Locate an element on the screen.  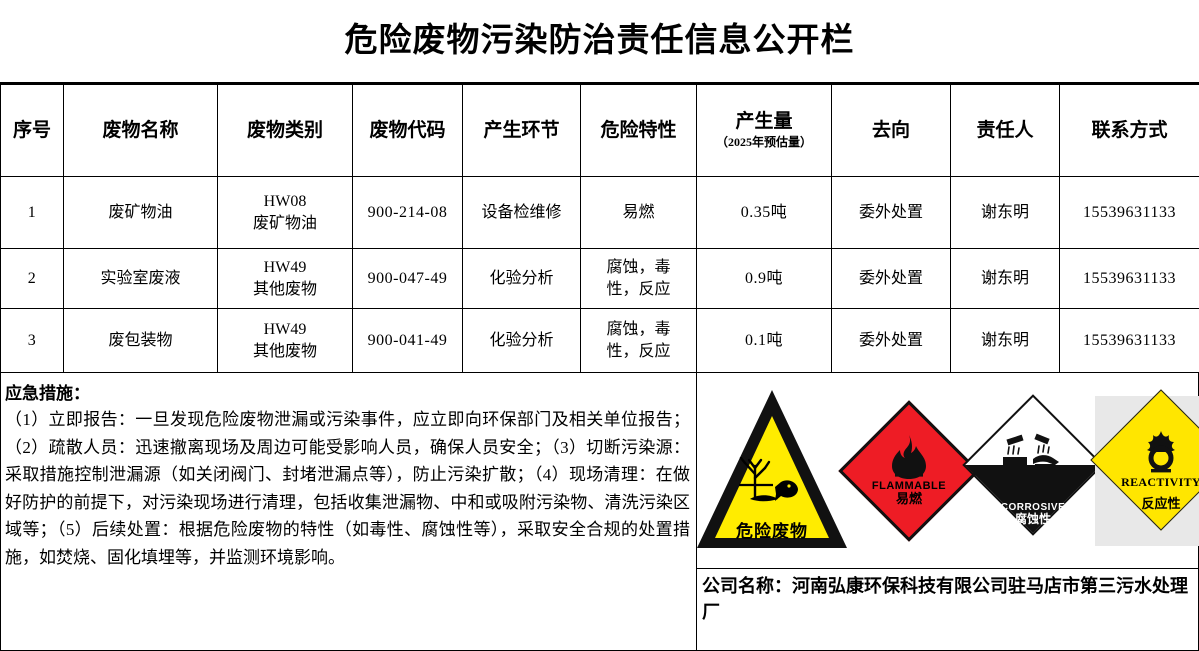
cell-stage: 设备检维修 is located at coordinates (522, 213).